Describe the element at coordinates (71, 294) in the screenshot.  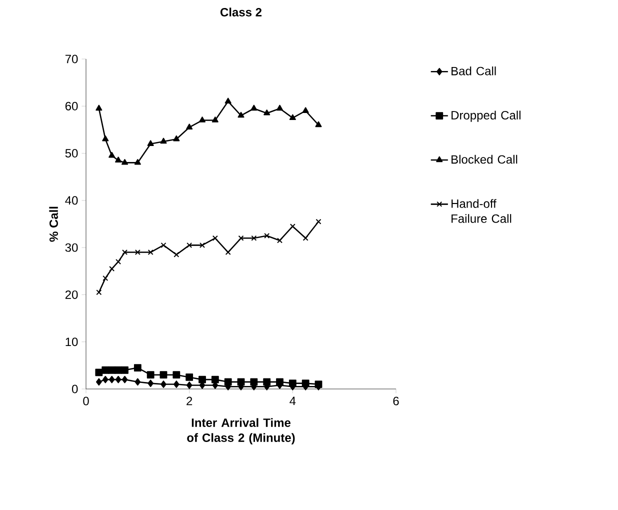
I see `y-tick-label: 20` at that location.